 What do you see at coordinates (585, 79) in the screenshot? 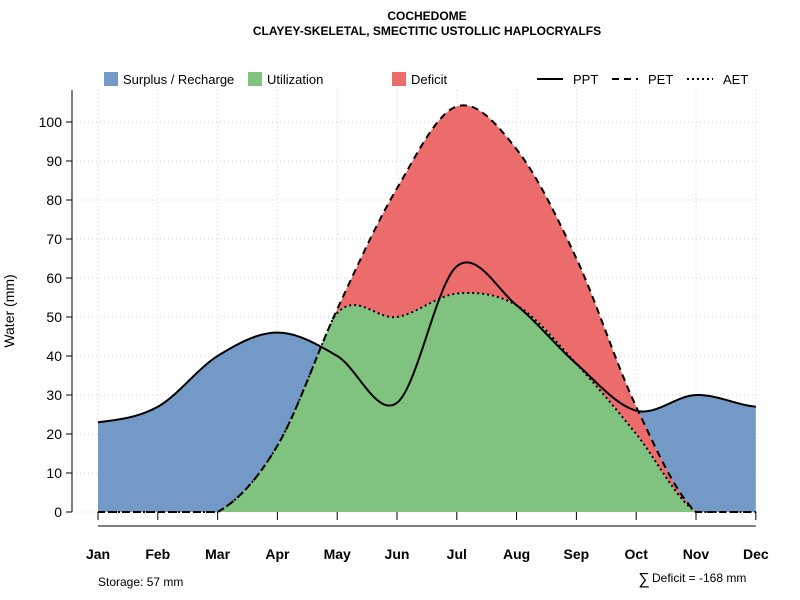
I see `legend-label-ppt: PPT` at bounding box center [585, 79].